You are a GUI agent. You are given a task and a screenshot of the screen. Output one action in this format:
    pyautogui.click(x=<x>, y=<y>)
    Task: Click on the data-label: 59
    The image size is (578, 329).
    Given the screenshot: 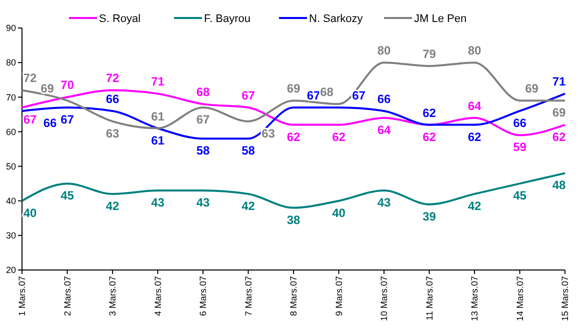 What is the action you would take?
    pyautogui.click(x=520, y=147)
    